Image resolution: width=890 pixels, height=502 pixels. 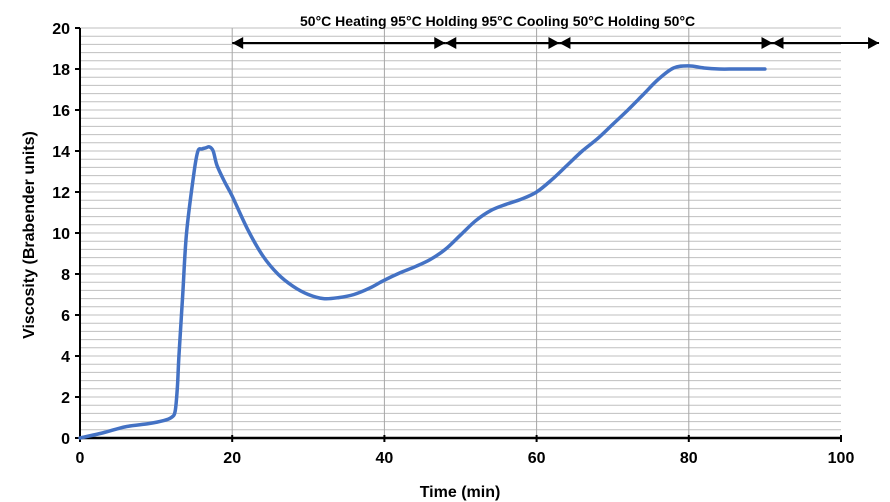 I want to click on y-tick-label: 16, so click(x=61, y=111).